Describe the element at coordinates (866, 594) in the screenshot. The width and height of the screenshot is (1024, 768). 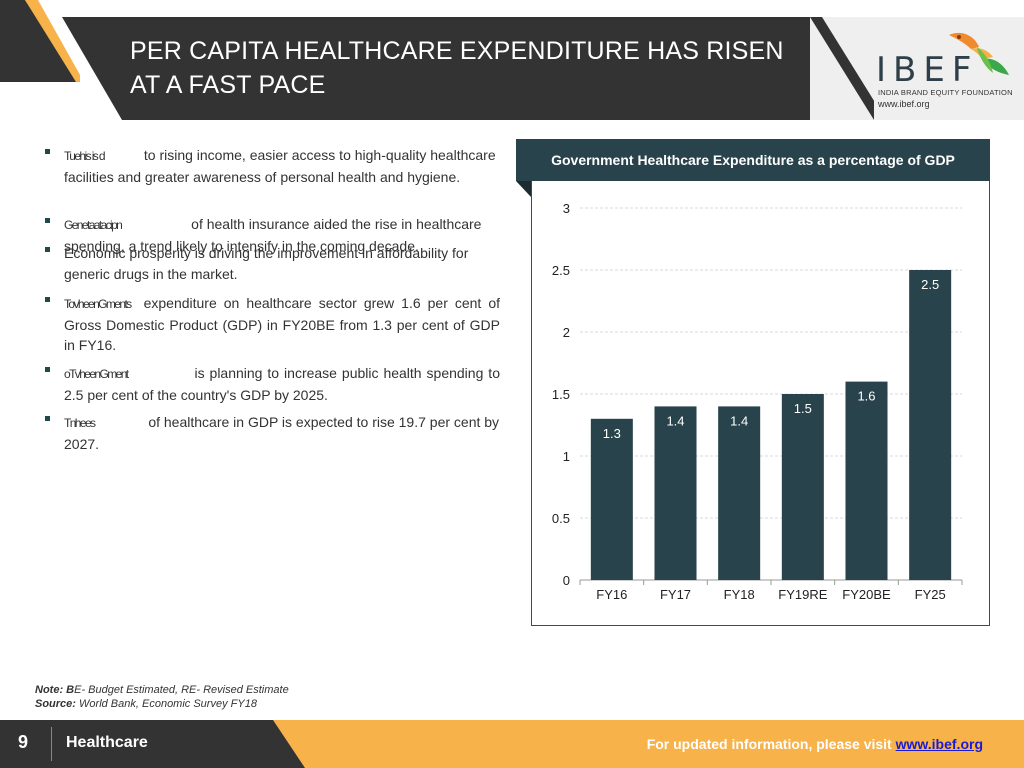
I see `x-tick-label: FY20BE` at that location.